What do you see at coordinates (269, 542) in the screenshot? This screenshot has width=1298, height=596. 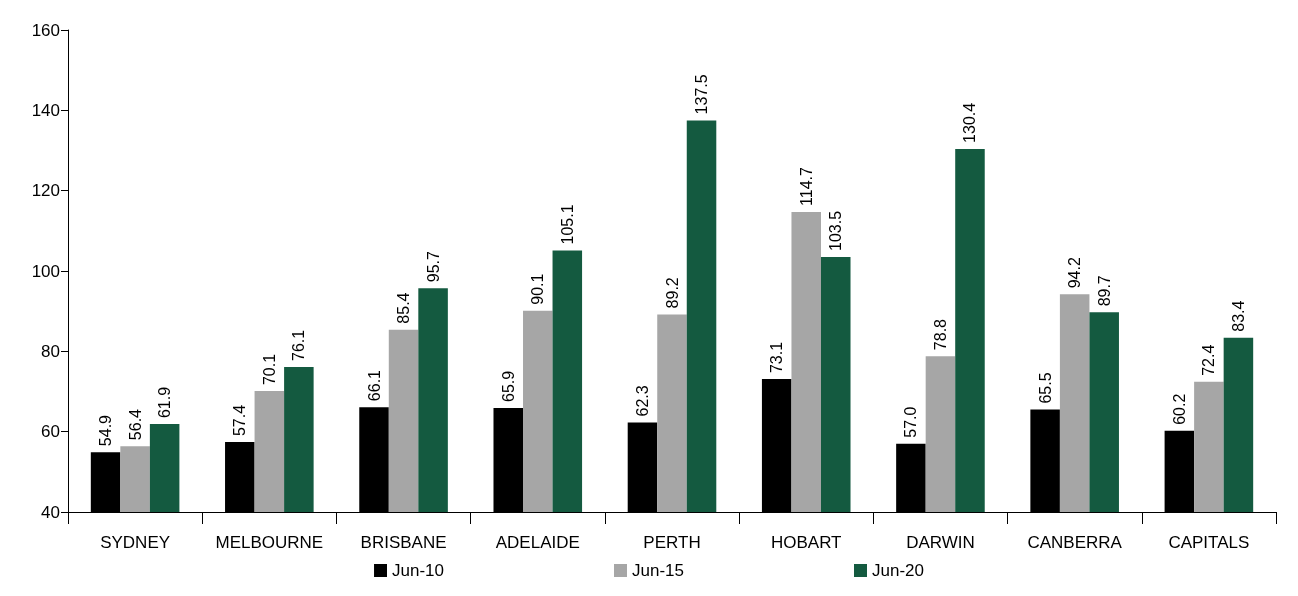 I see `x-tick-label: MELBOURNE` at bounding box center [269, 542].